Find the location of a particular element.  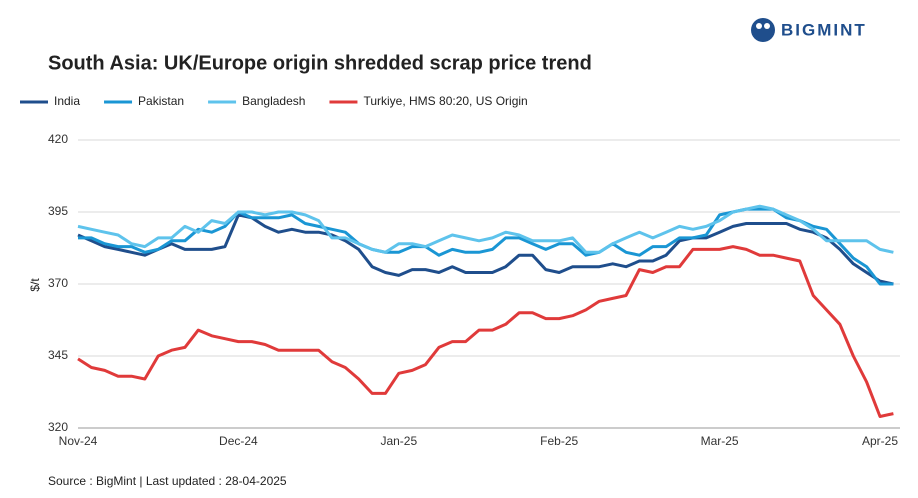

y-tick-label: 345 is located at coordinates (58, 355).